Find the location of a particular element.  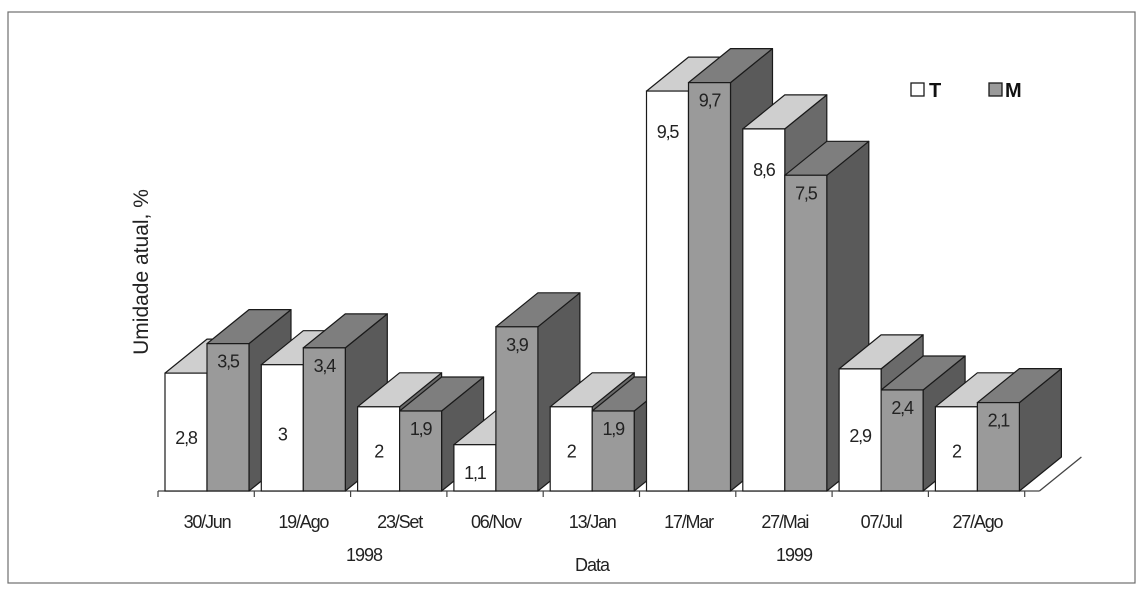

x-axis-depth-line is located at coordinates (1060, 474).